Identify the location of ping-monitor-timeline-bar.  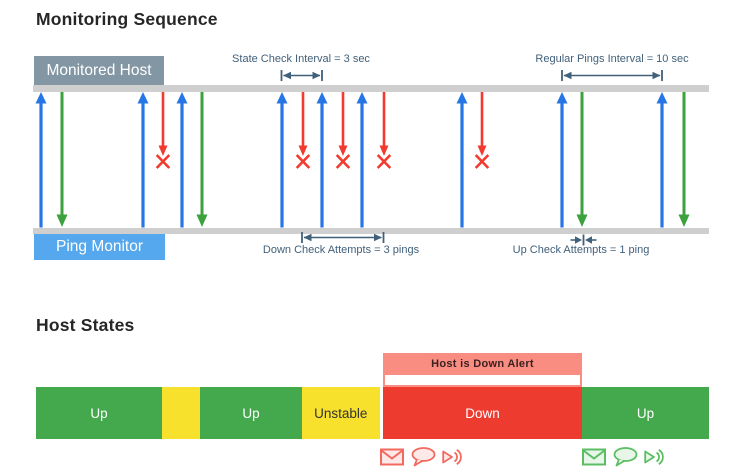
(371, 230).